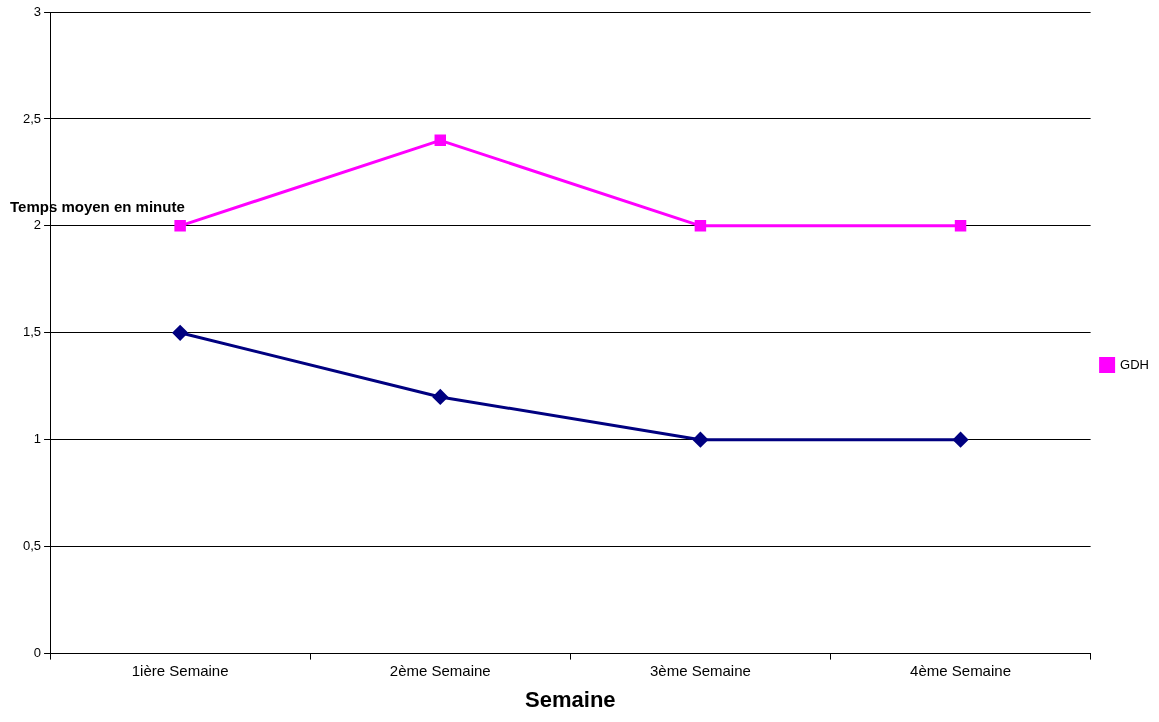 The width and height of the screenshot is (1159, 722). I want to click on y-tick-label: 3, so click(37, 11).